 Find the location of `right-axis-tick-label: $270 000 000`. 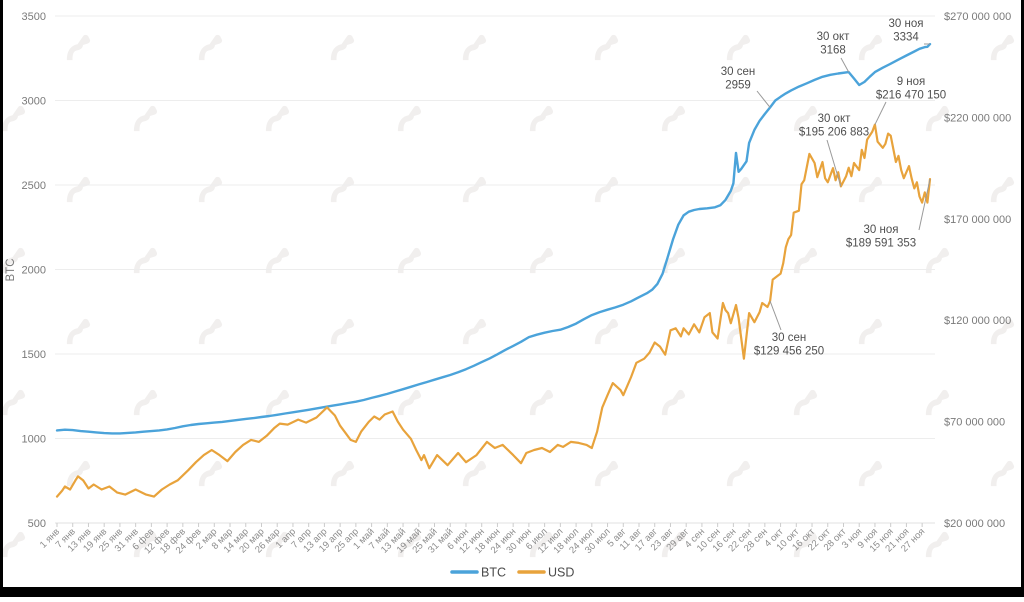

right-axis-tick-label: $270 000 000 is located at coordinates (977, 17).